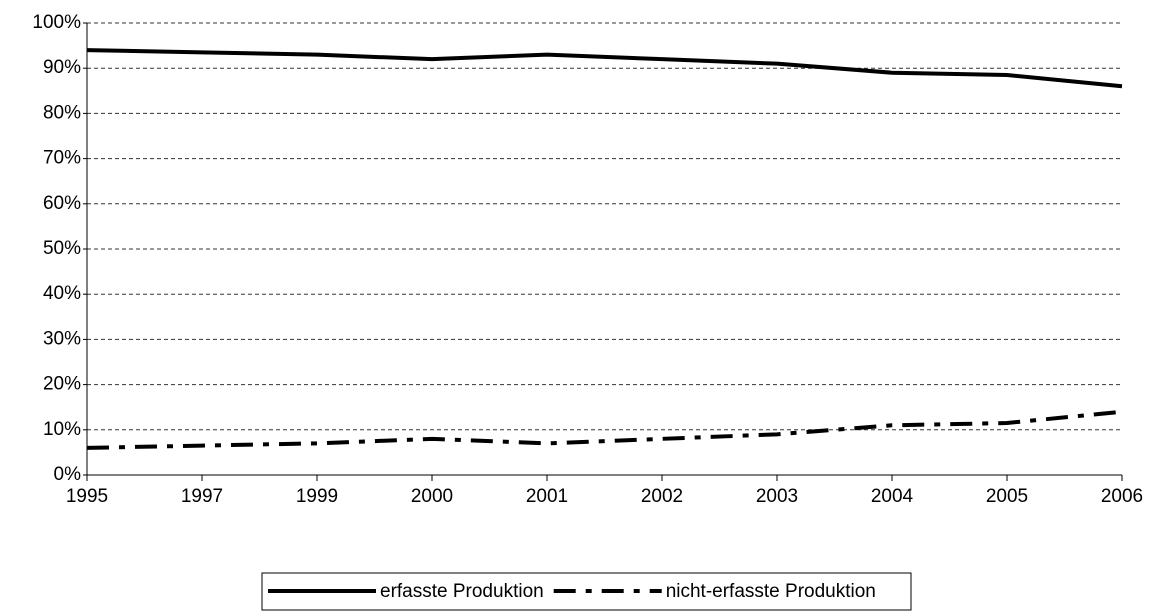 This screenshot has width=1150, height=612. Describe the element at coordinates (462, 591) in the screenshot. I see `legend-label: erfasste Produktion` at that location.